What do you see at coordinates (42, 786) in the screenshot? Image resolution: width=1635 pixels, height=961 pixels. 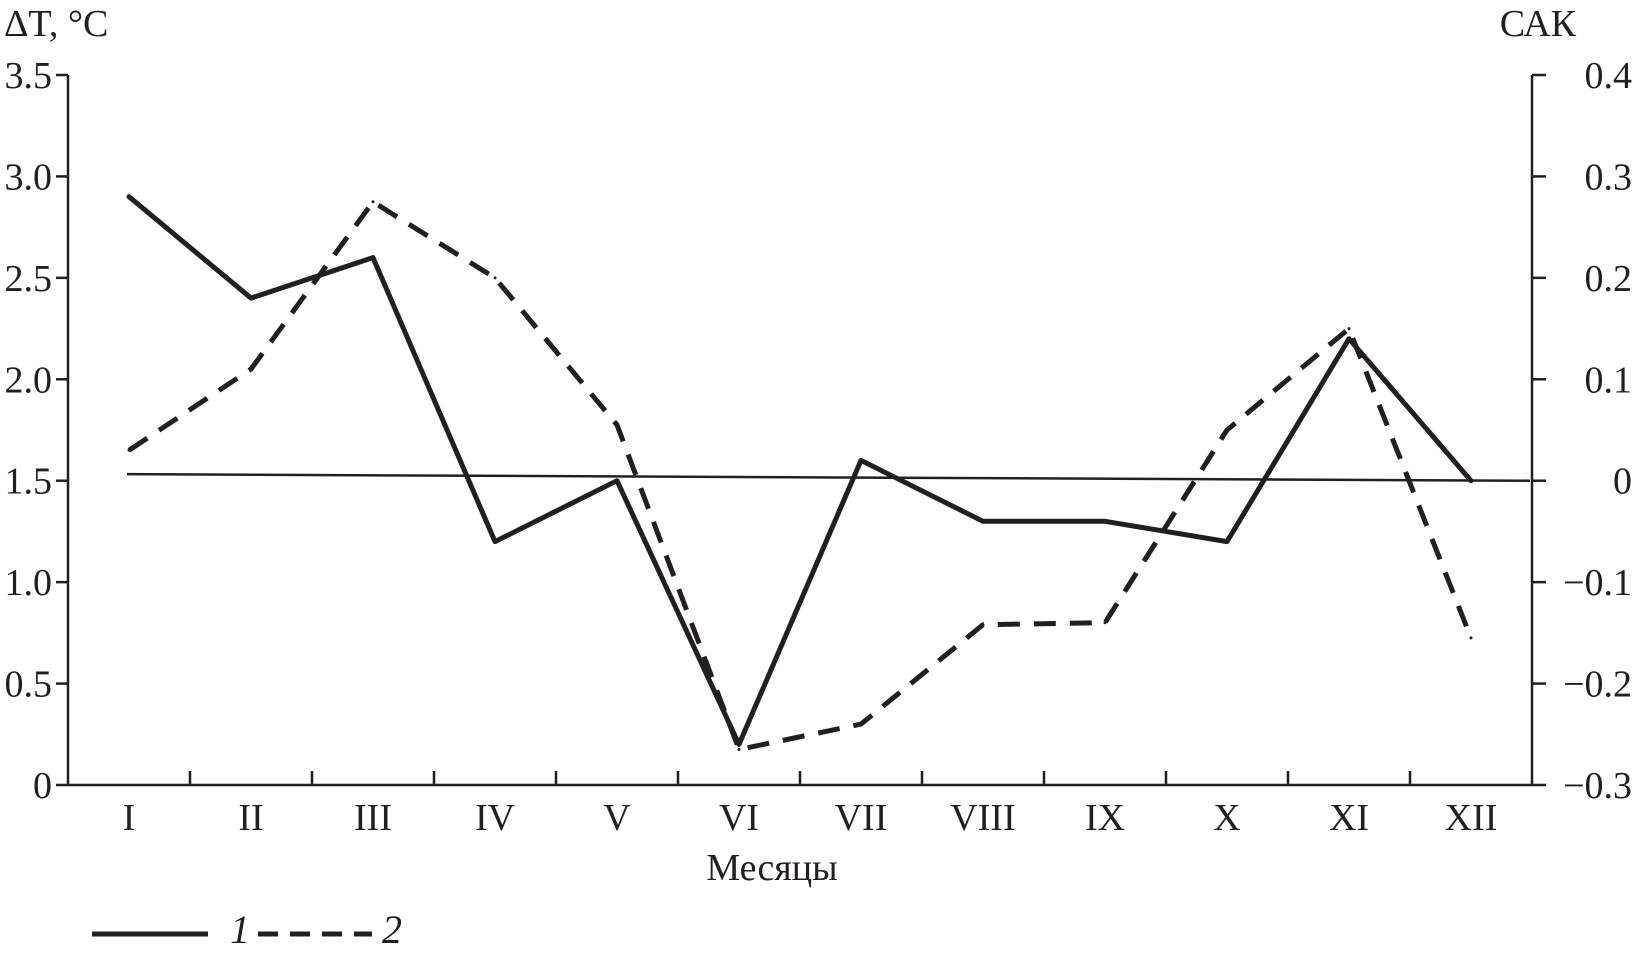 I see `y-tick-label-left: 0` at bounding box center [42, 786].